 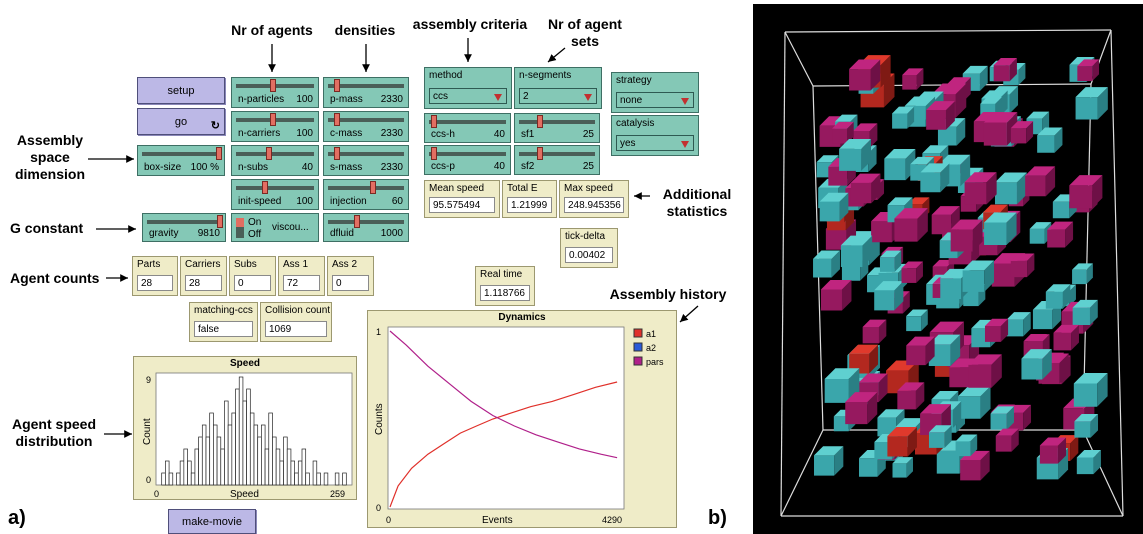 What do you see at coordinates (244, 363) in the screenshot?
I see `plot-title: Speed` at bounding box center [244, 363].